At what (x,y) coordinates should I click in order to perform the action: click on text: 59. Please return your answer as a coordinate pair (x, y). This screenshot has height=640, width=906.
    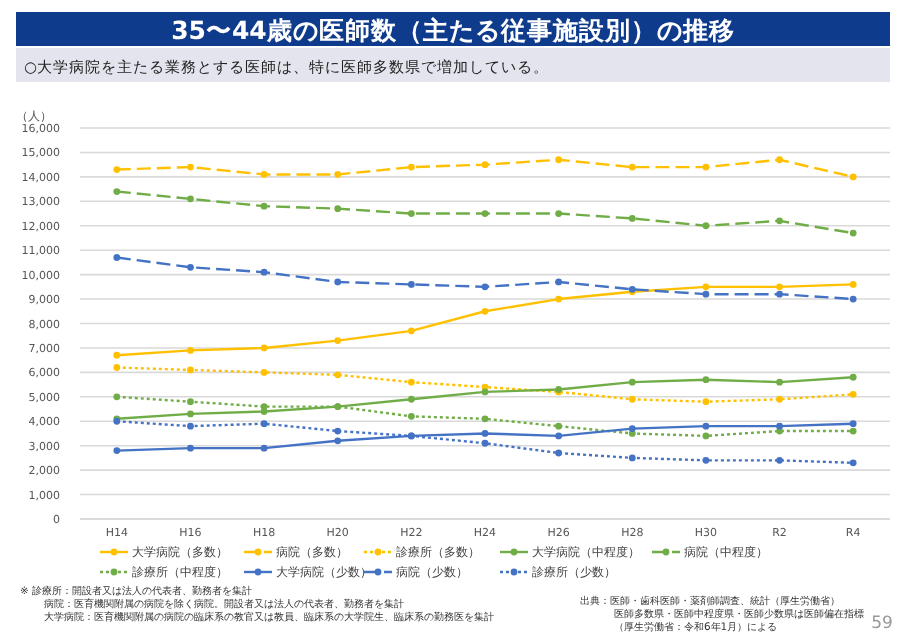
    Looking at the image, I should click on (882, 624).